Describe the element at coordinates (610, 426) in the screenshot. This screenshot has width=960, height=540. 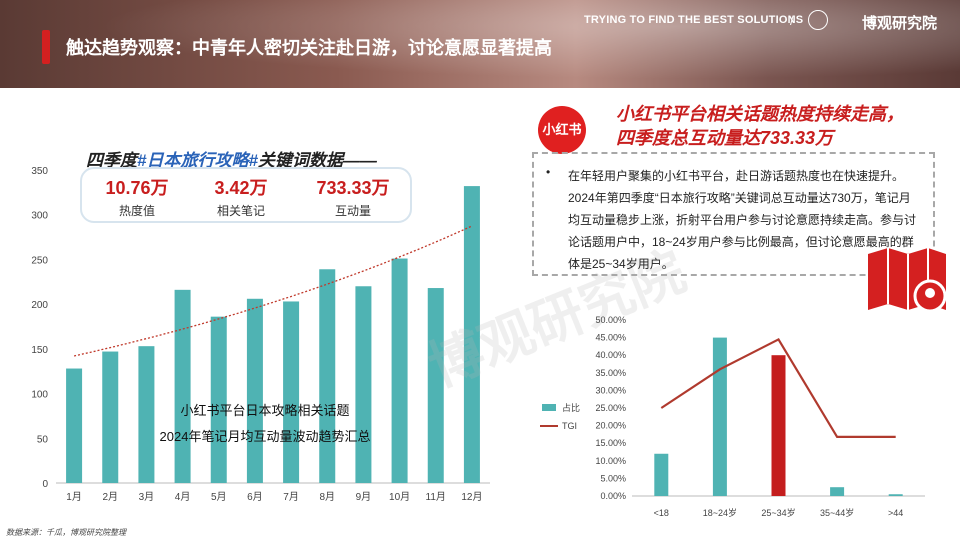
I see `y-tick-label: 20.00%` at that location.